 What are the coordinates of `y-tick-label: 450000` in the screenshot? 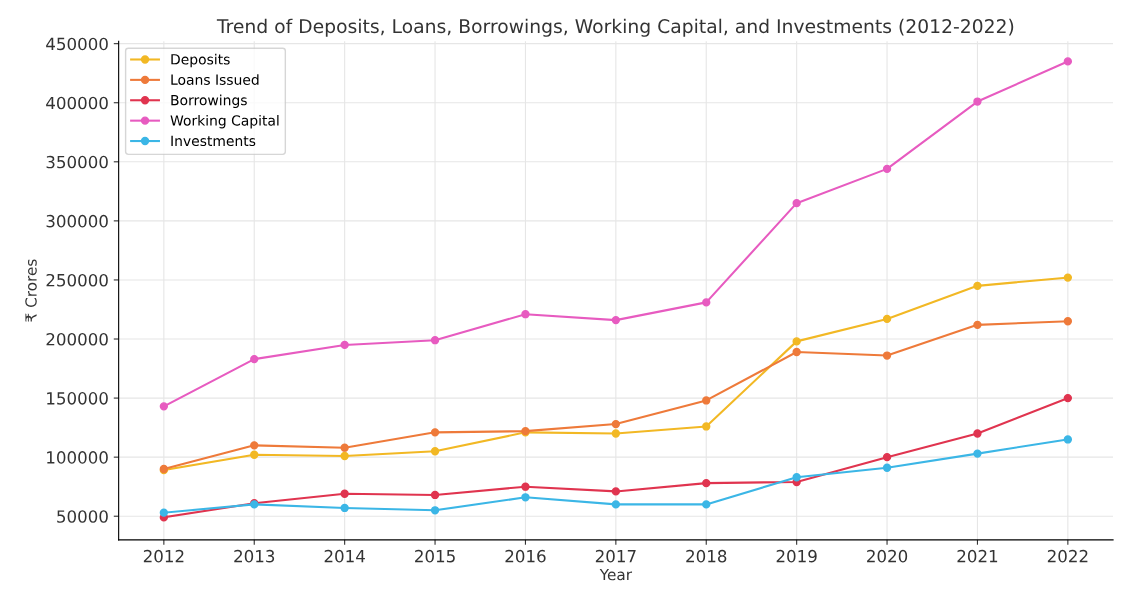 It's located at (77, 44).